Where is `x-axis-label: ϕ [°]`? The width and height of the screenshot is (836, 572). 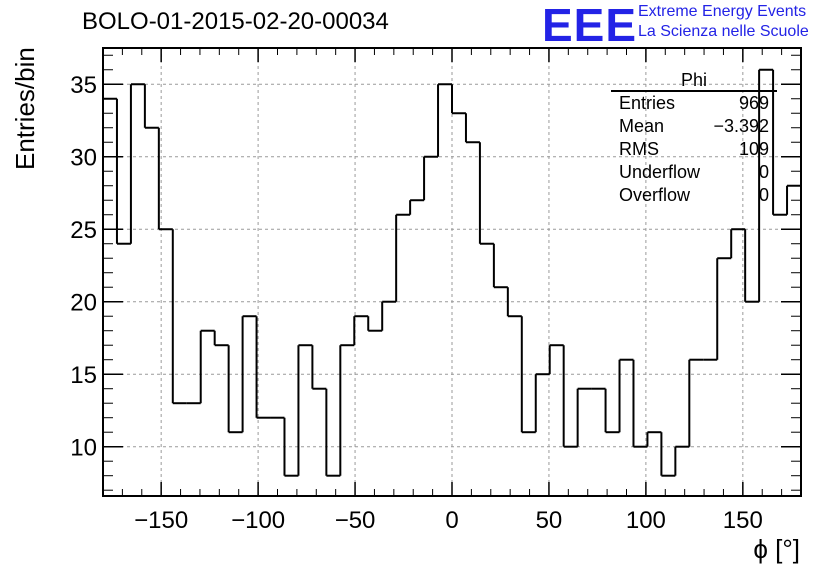
x-axis-label: ϕ [°] is located at coordinates (776, 549).